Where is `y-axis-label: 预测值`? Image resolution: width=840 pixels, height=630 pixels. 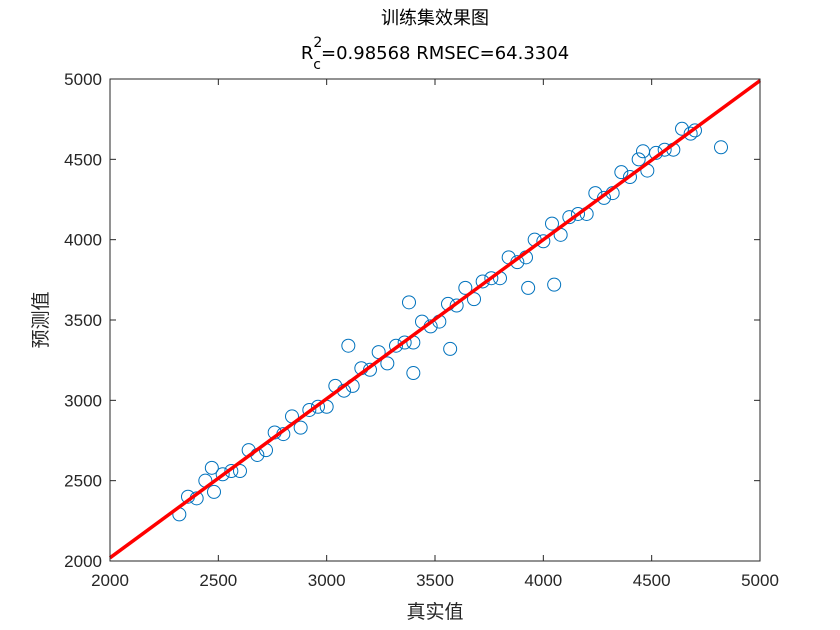 y-axis-label: 预测值 is located at coordinates (41, 319).